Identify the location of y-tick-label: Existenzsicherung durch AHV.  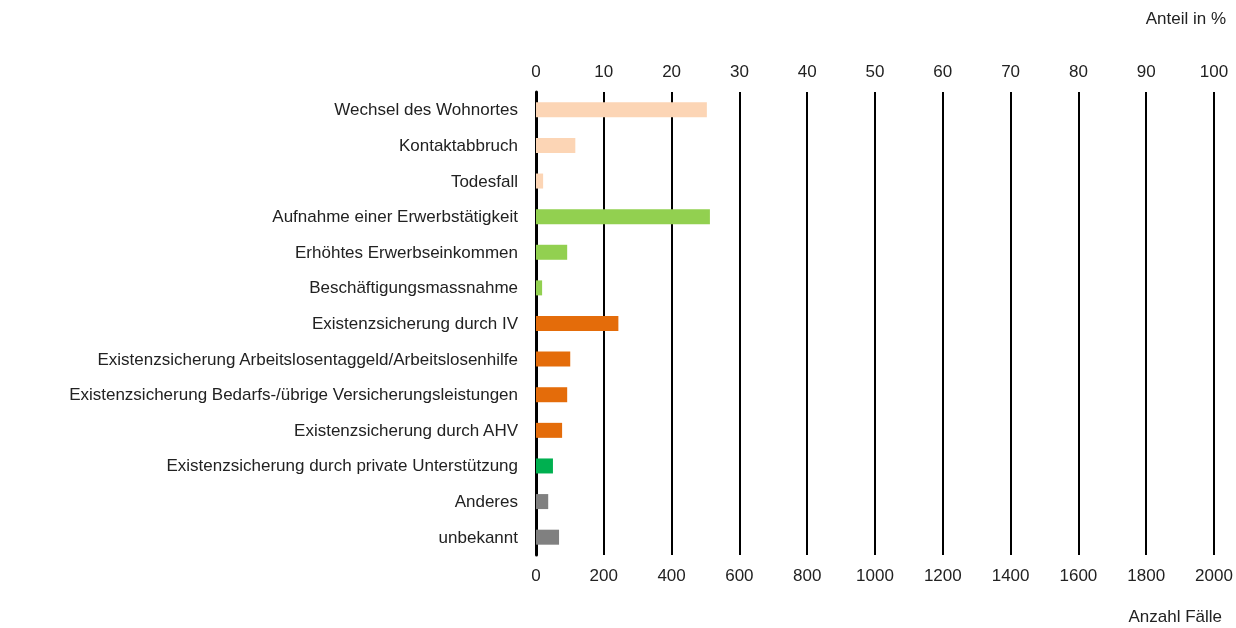
(406, 430).